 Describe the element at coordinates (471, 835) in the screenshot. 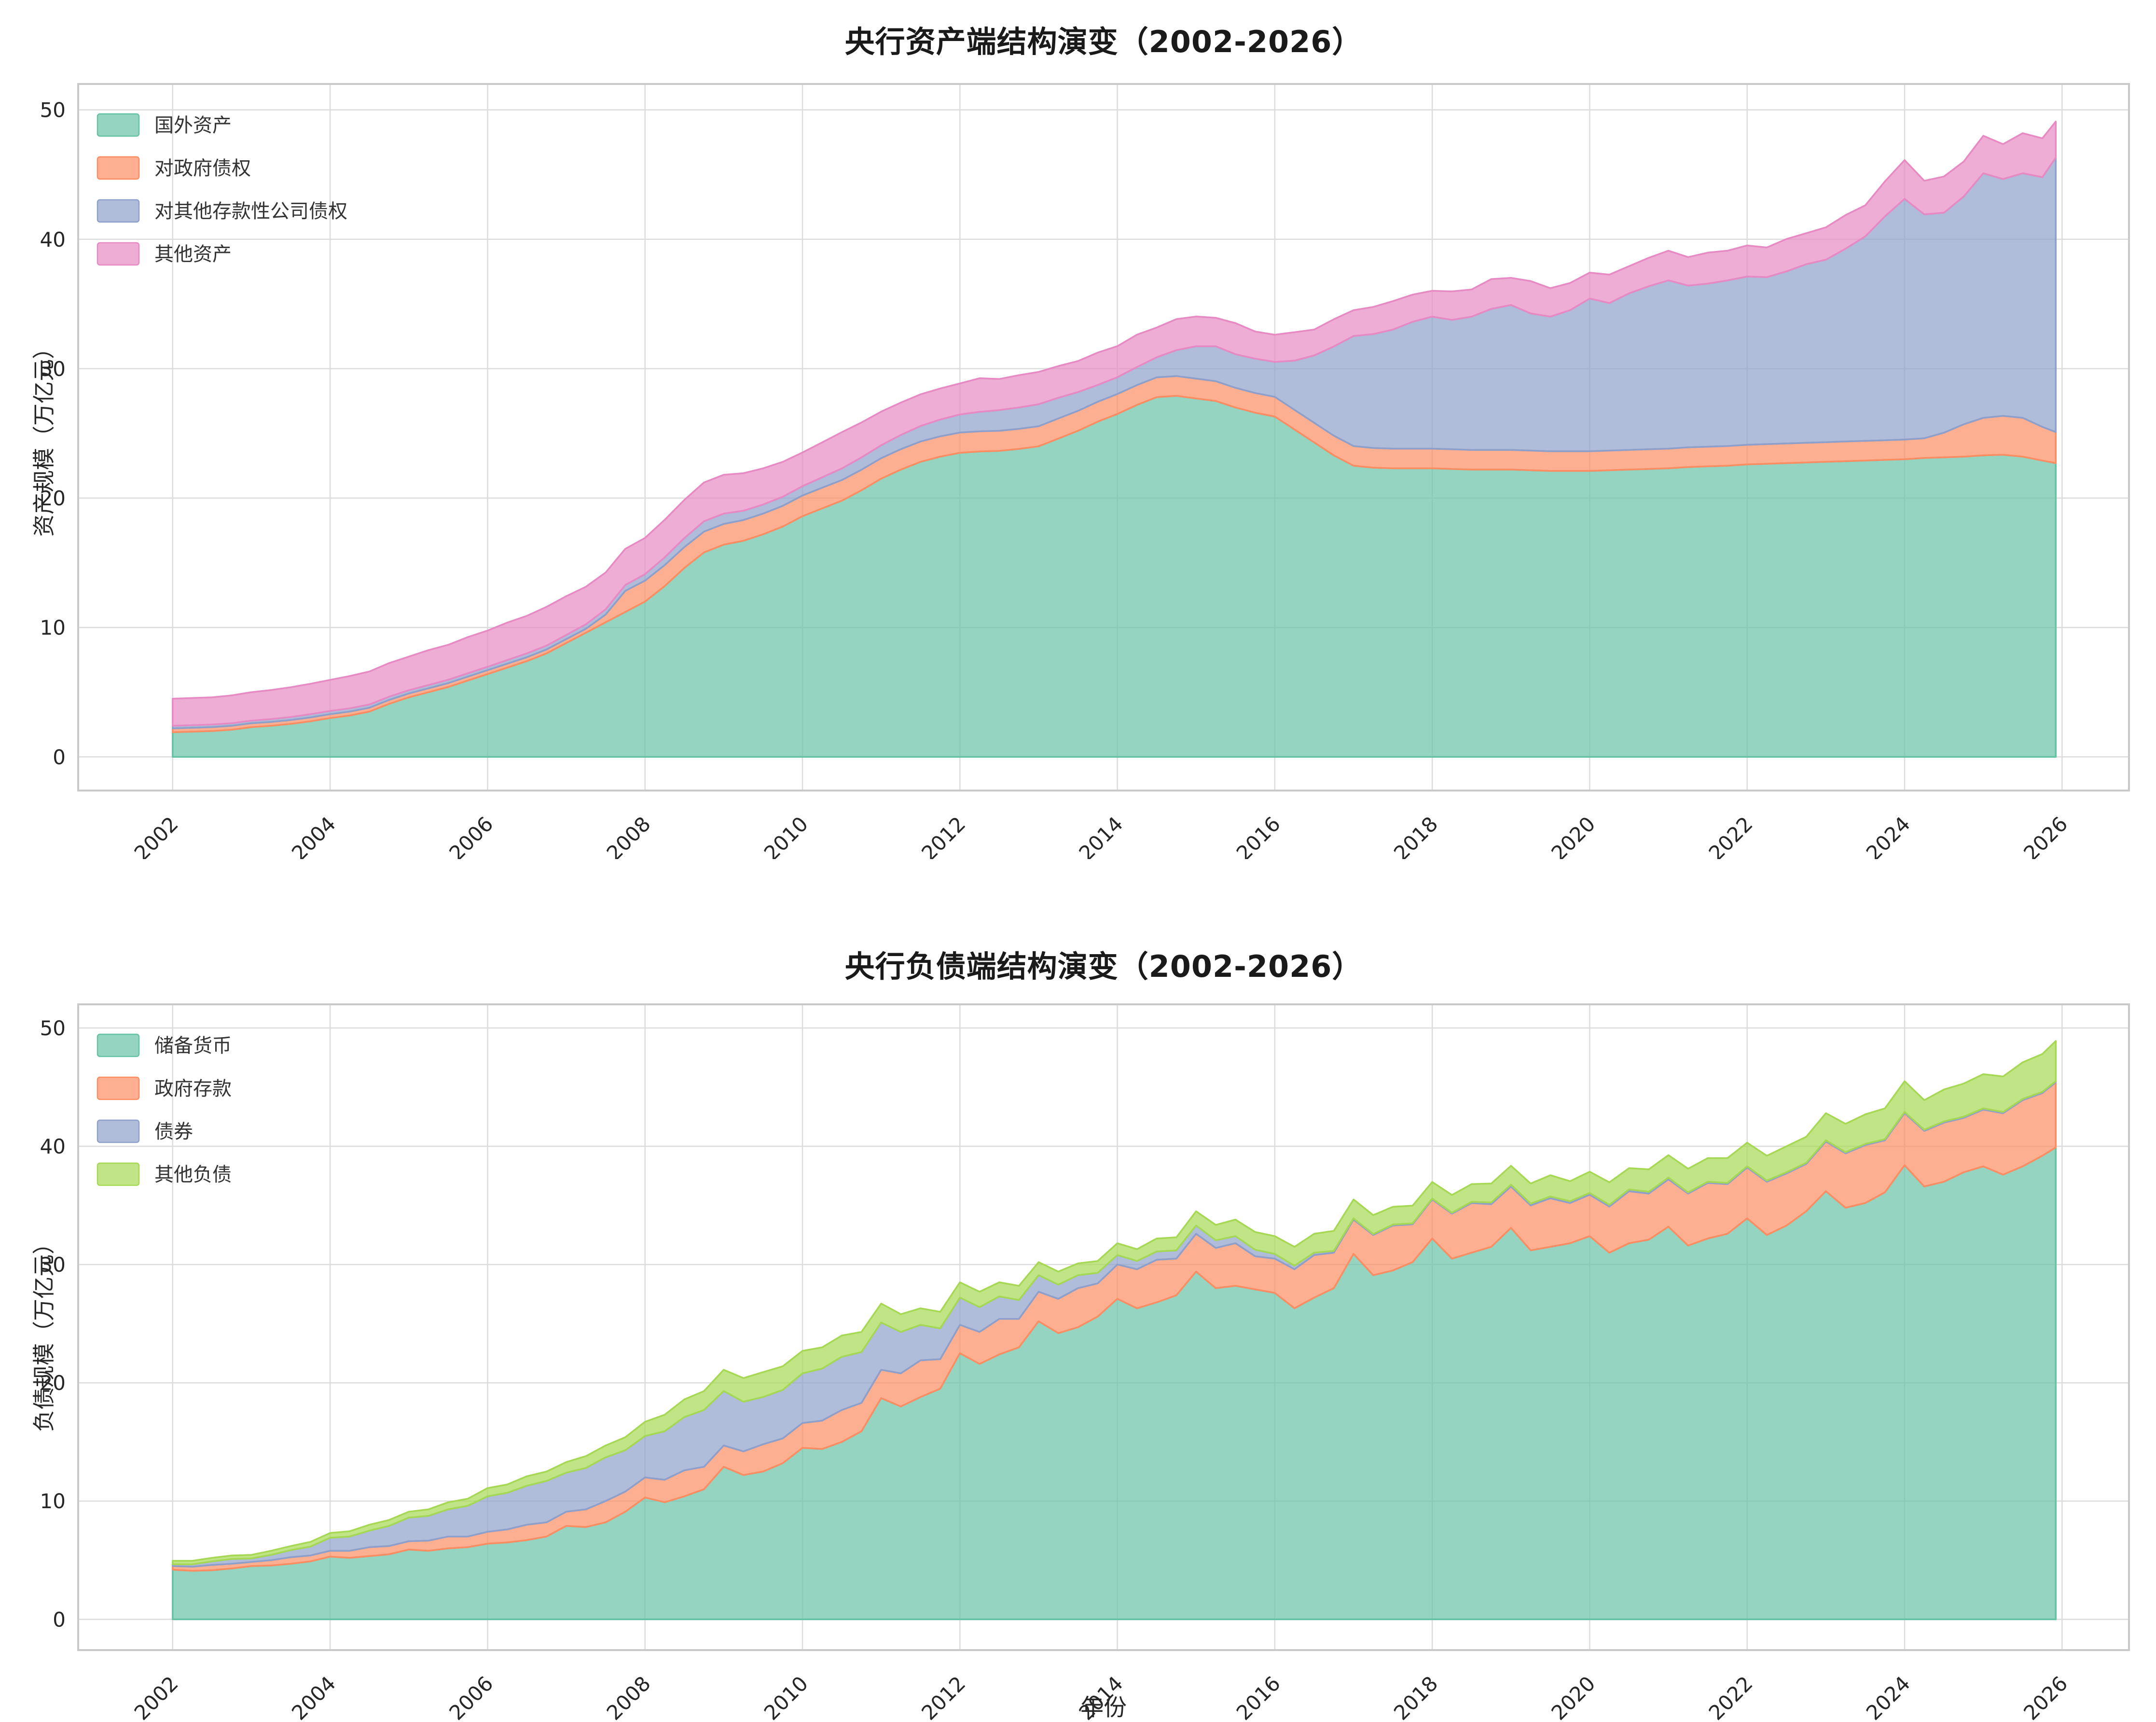

I see `svg-text: 2006` at that location.